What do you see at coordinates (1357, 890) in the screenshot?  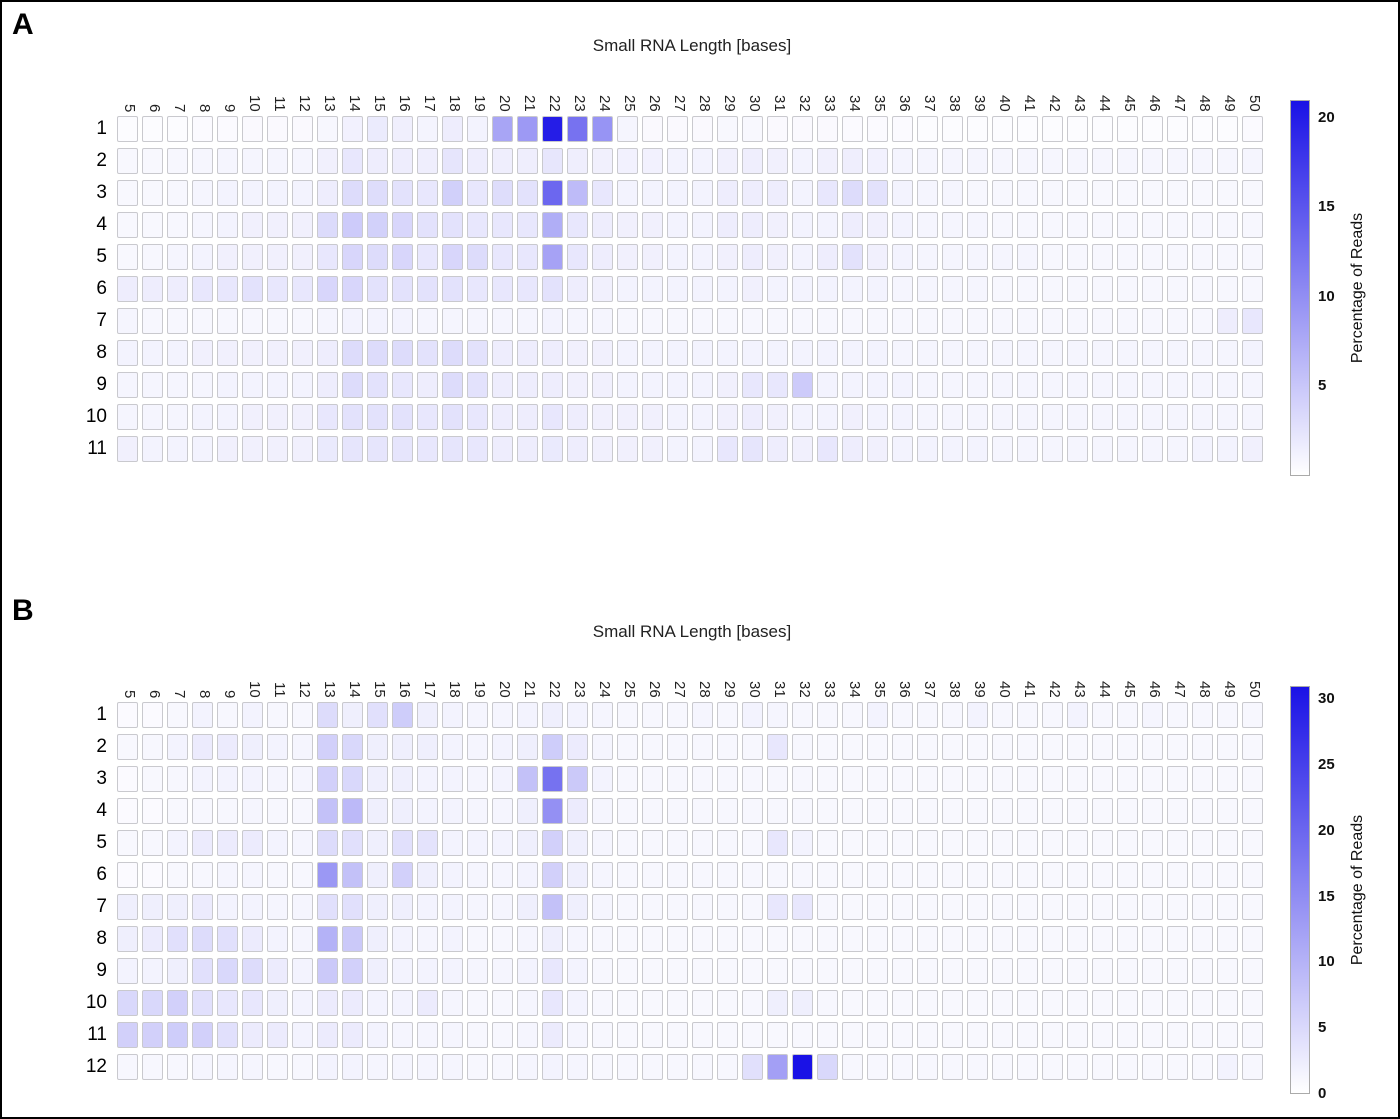 I see `panel-b-colorbar-label: Percentage of Reads` at bounding box center [1357, 890].